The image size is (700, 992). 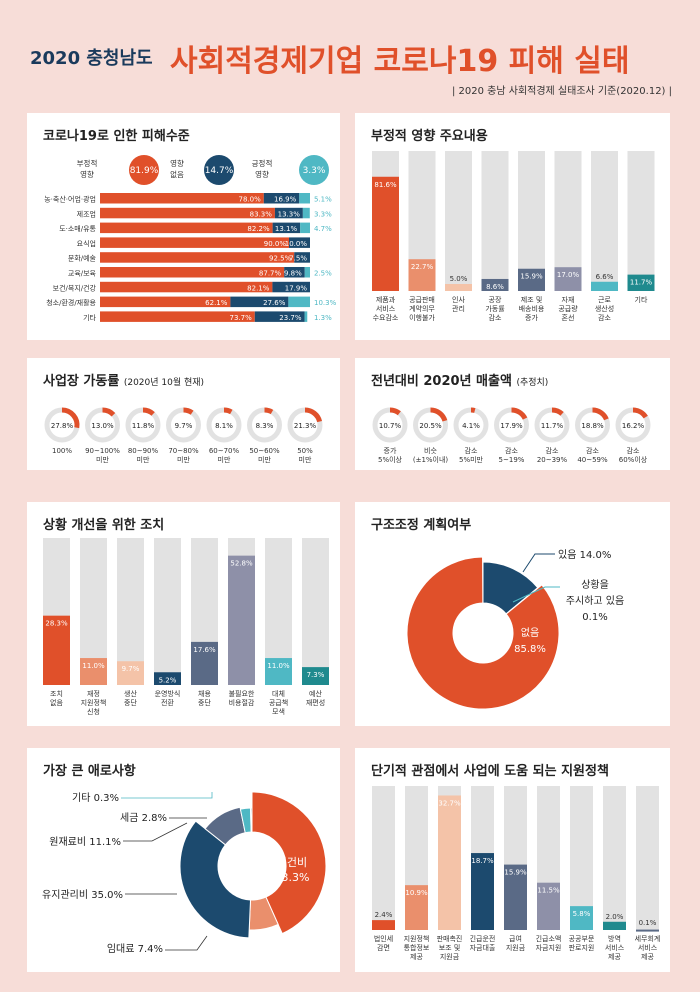 I want to click on legend-value: 14.7%, so click(x=219, y=171).